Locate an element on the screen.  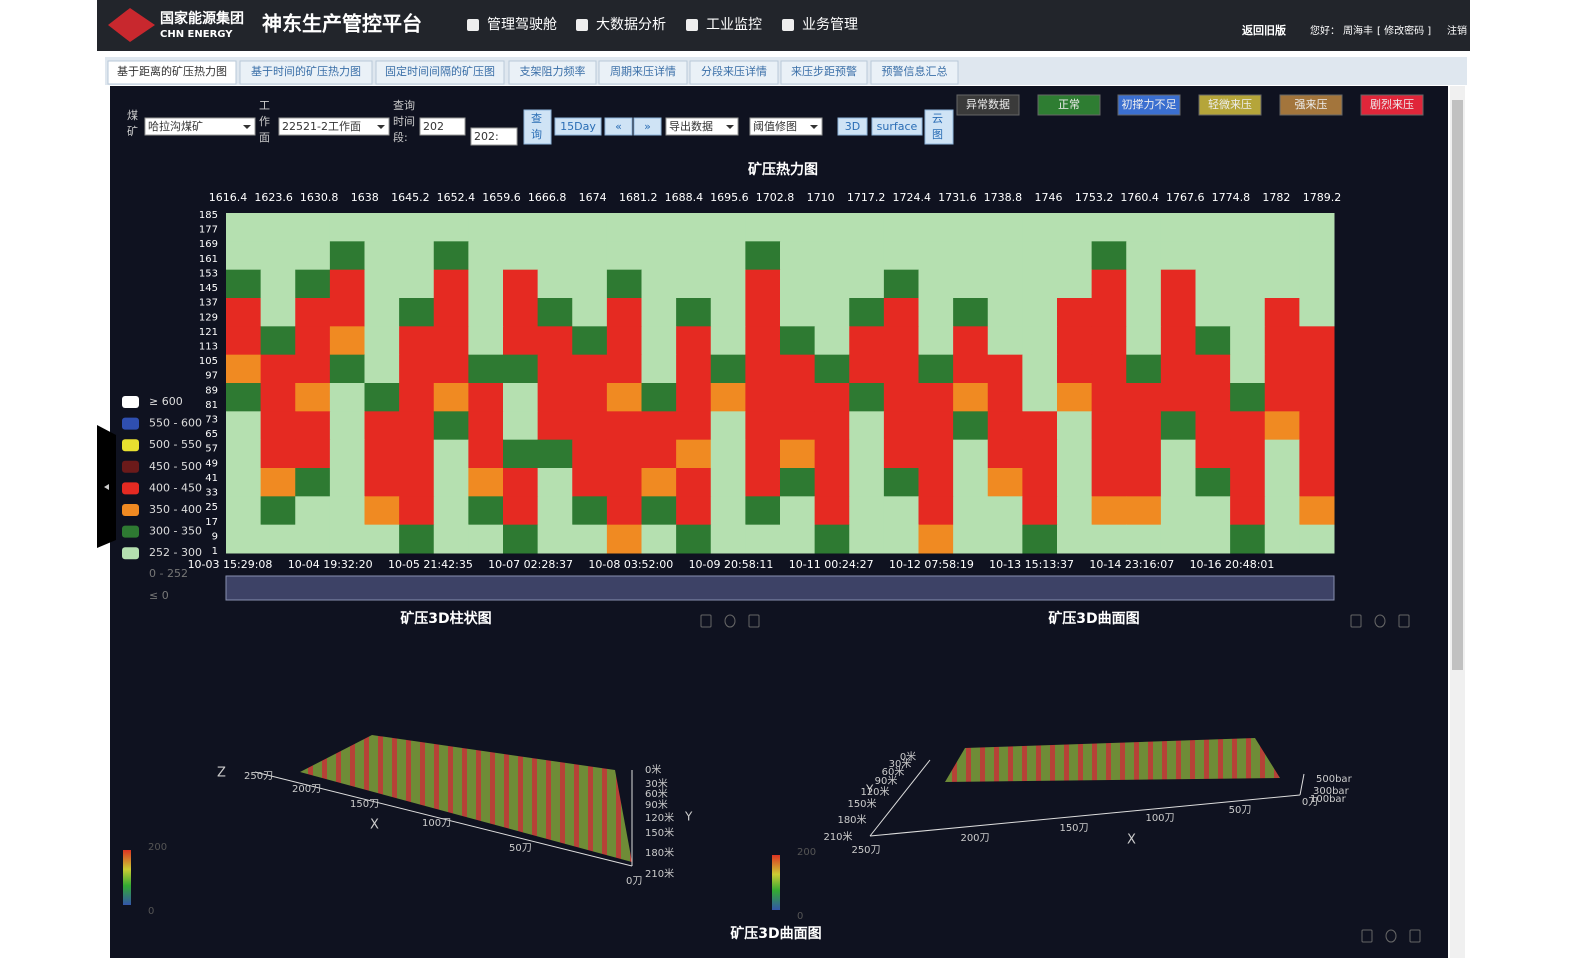
x-bottom-label: 10-11 00:24:27 is located at coordinates (831, 564).